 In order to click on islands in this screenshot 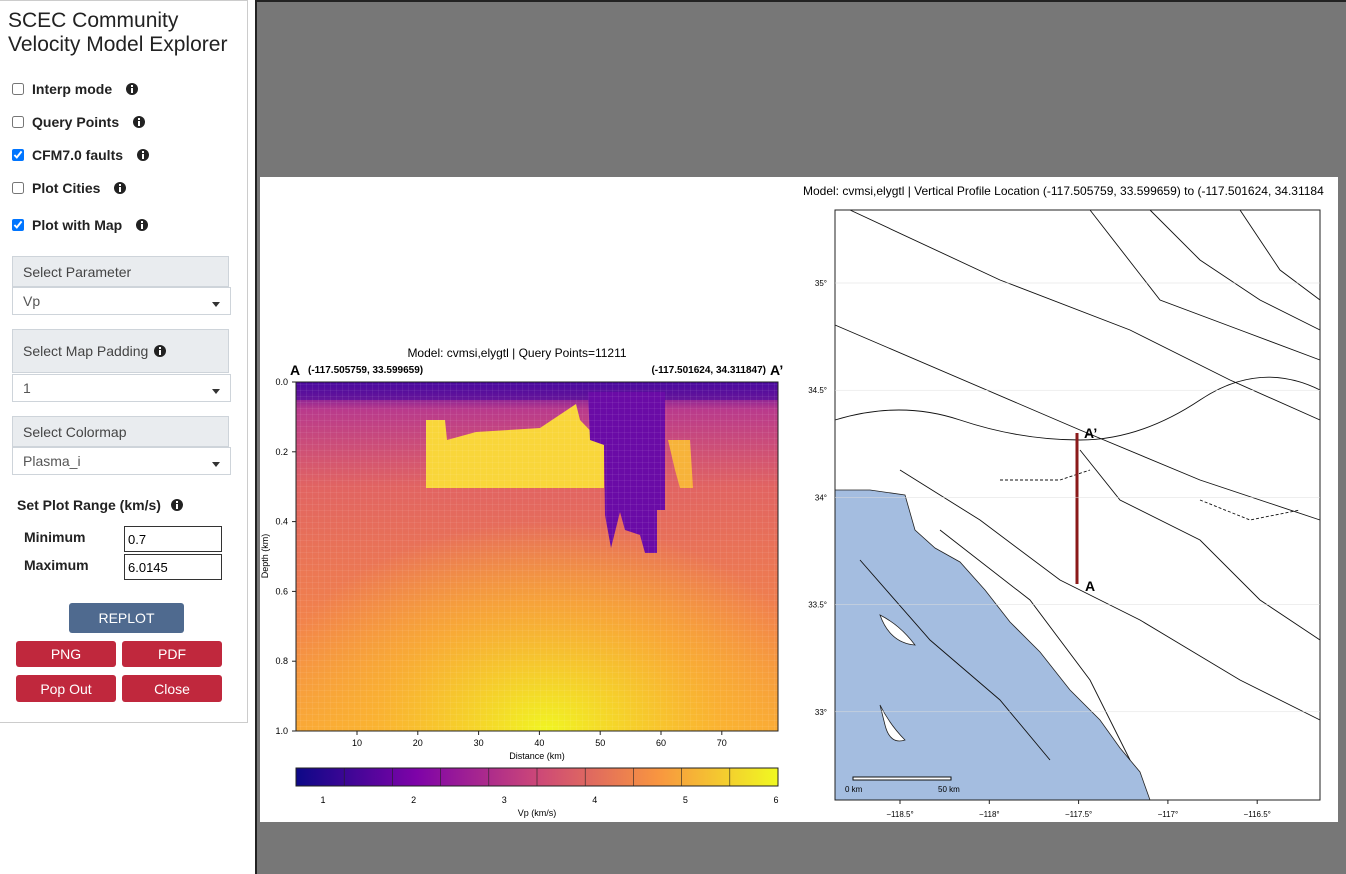, I will do `click(897, 678)`.